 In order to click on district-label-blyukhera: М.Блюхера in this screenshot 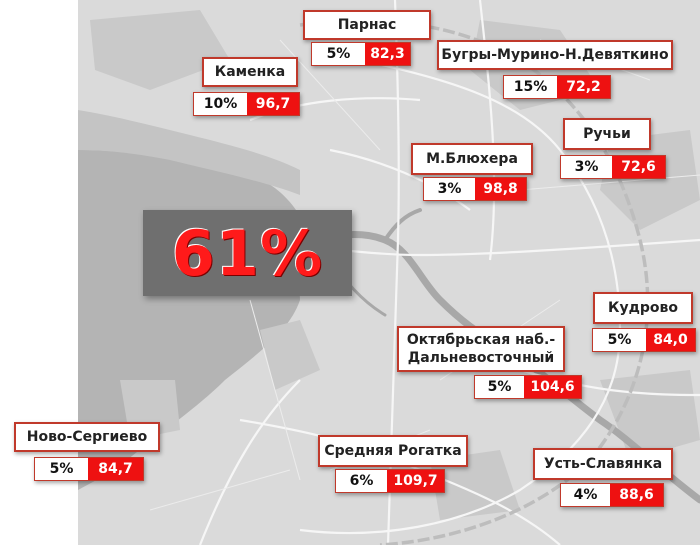, I will do `click(472, 159)`.